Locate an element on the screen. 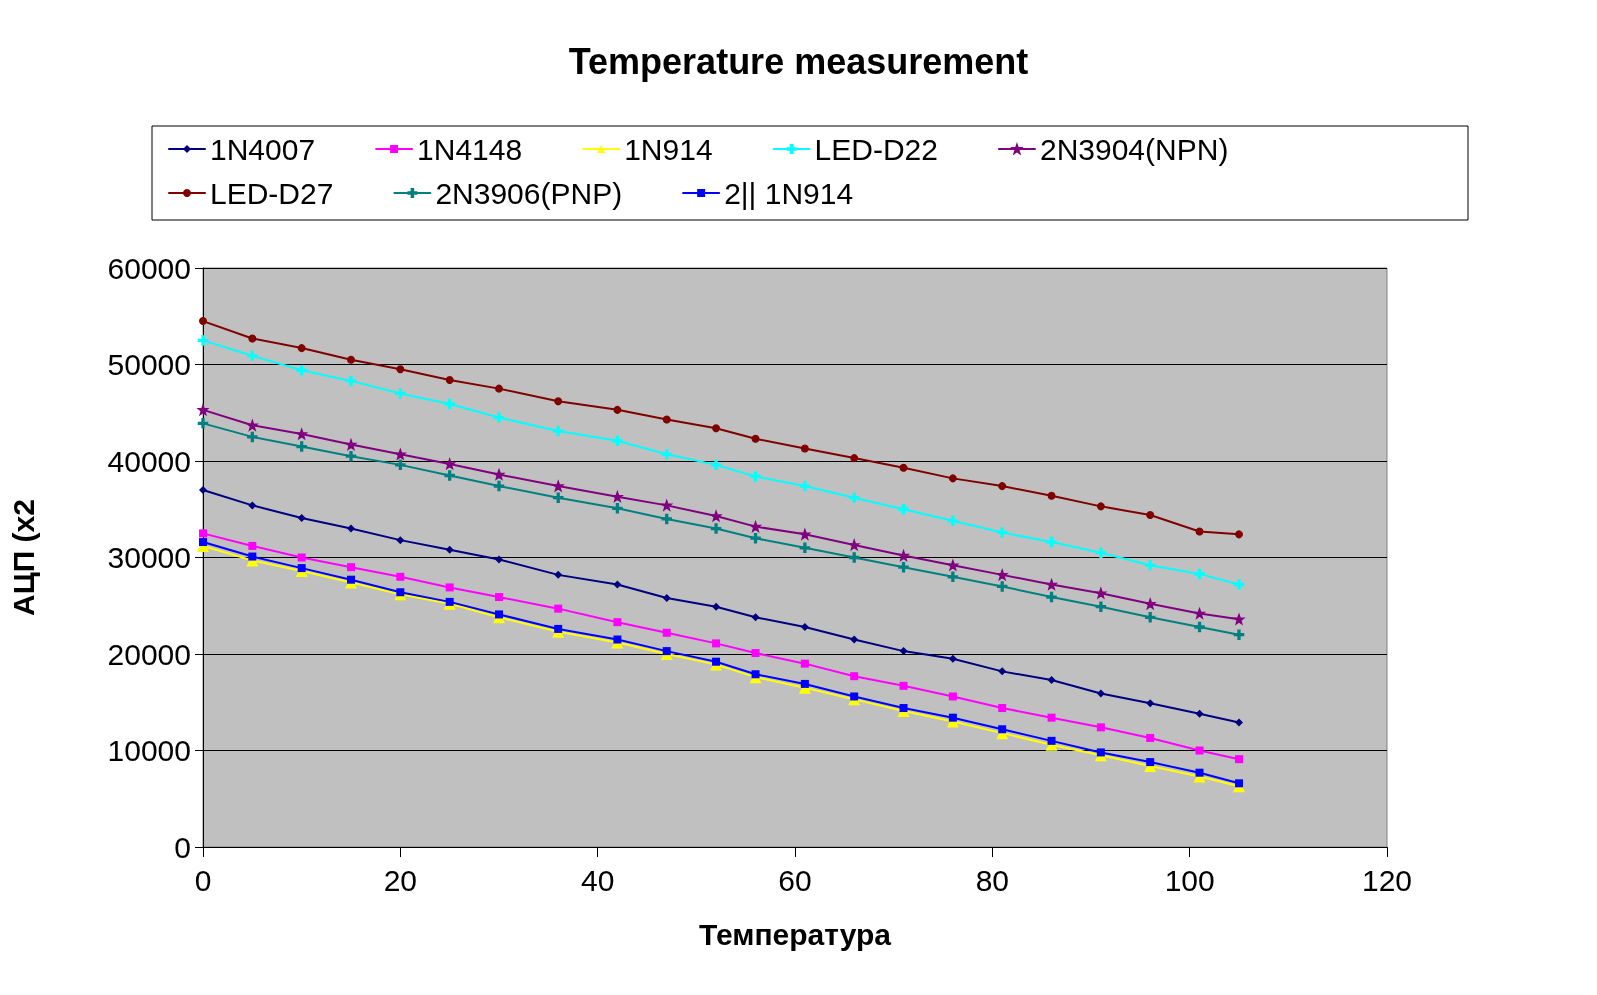  legend-label: 1N914 is located at coordinates (668, 149).